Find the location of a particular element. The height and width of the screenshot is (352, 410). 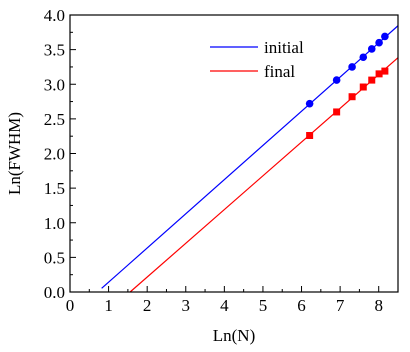

x-tick-label: 1 is located at coordinates (108, 305).